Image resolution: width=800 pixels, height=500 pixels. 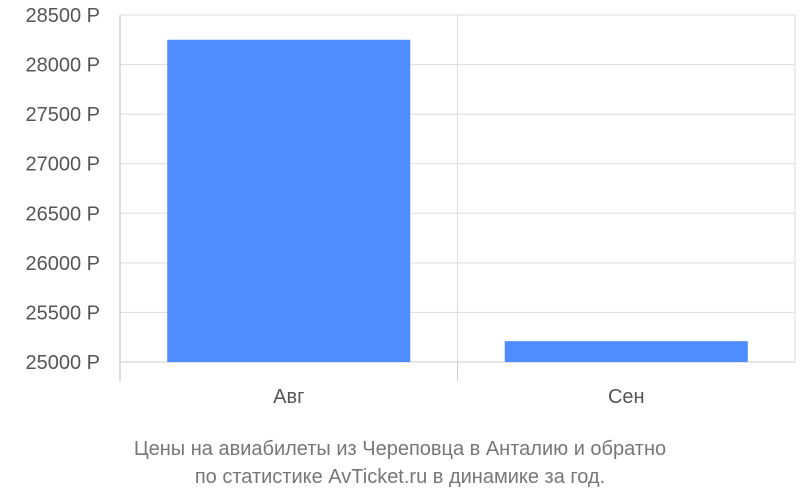 What do you see at coordinates (62, 264) in the screenshot?
I see `y-tick-label: 26000 Р` at bounding box center [62, 264].